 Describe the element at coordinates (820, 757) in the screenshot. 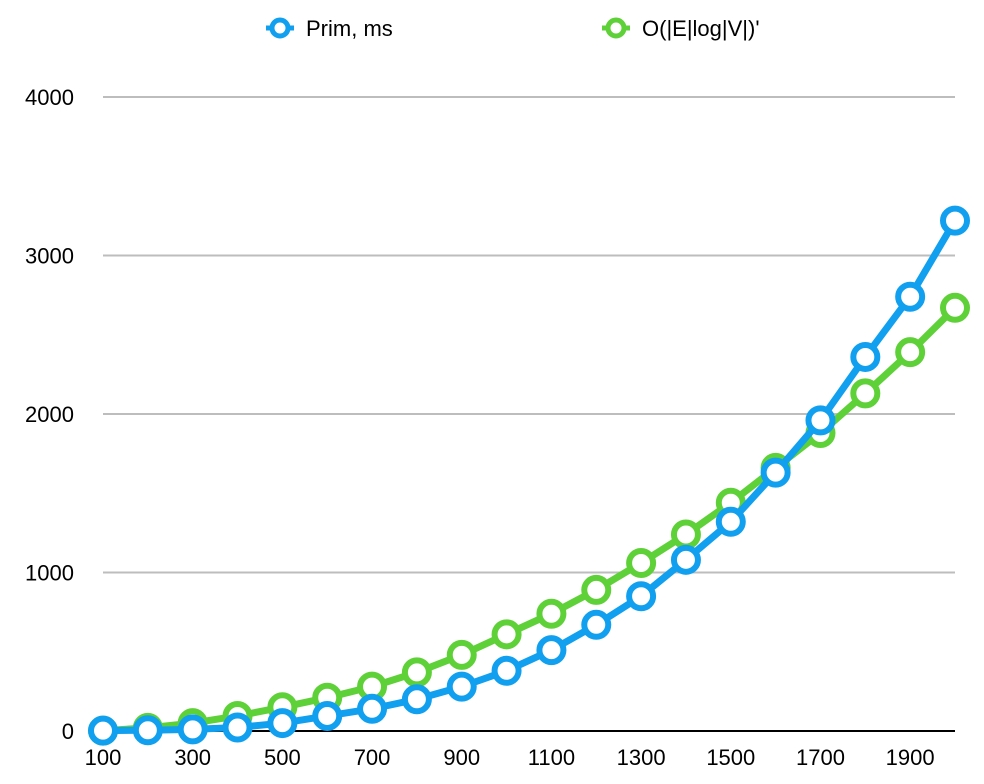

I see `x-tick-label: 1700` at that location.